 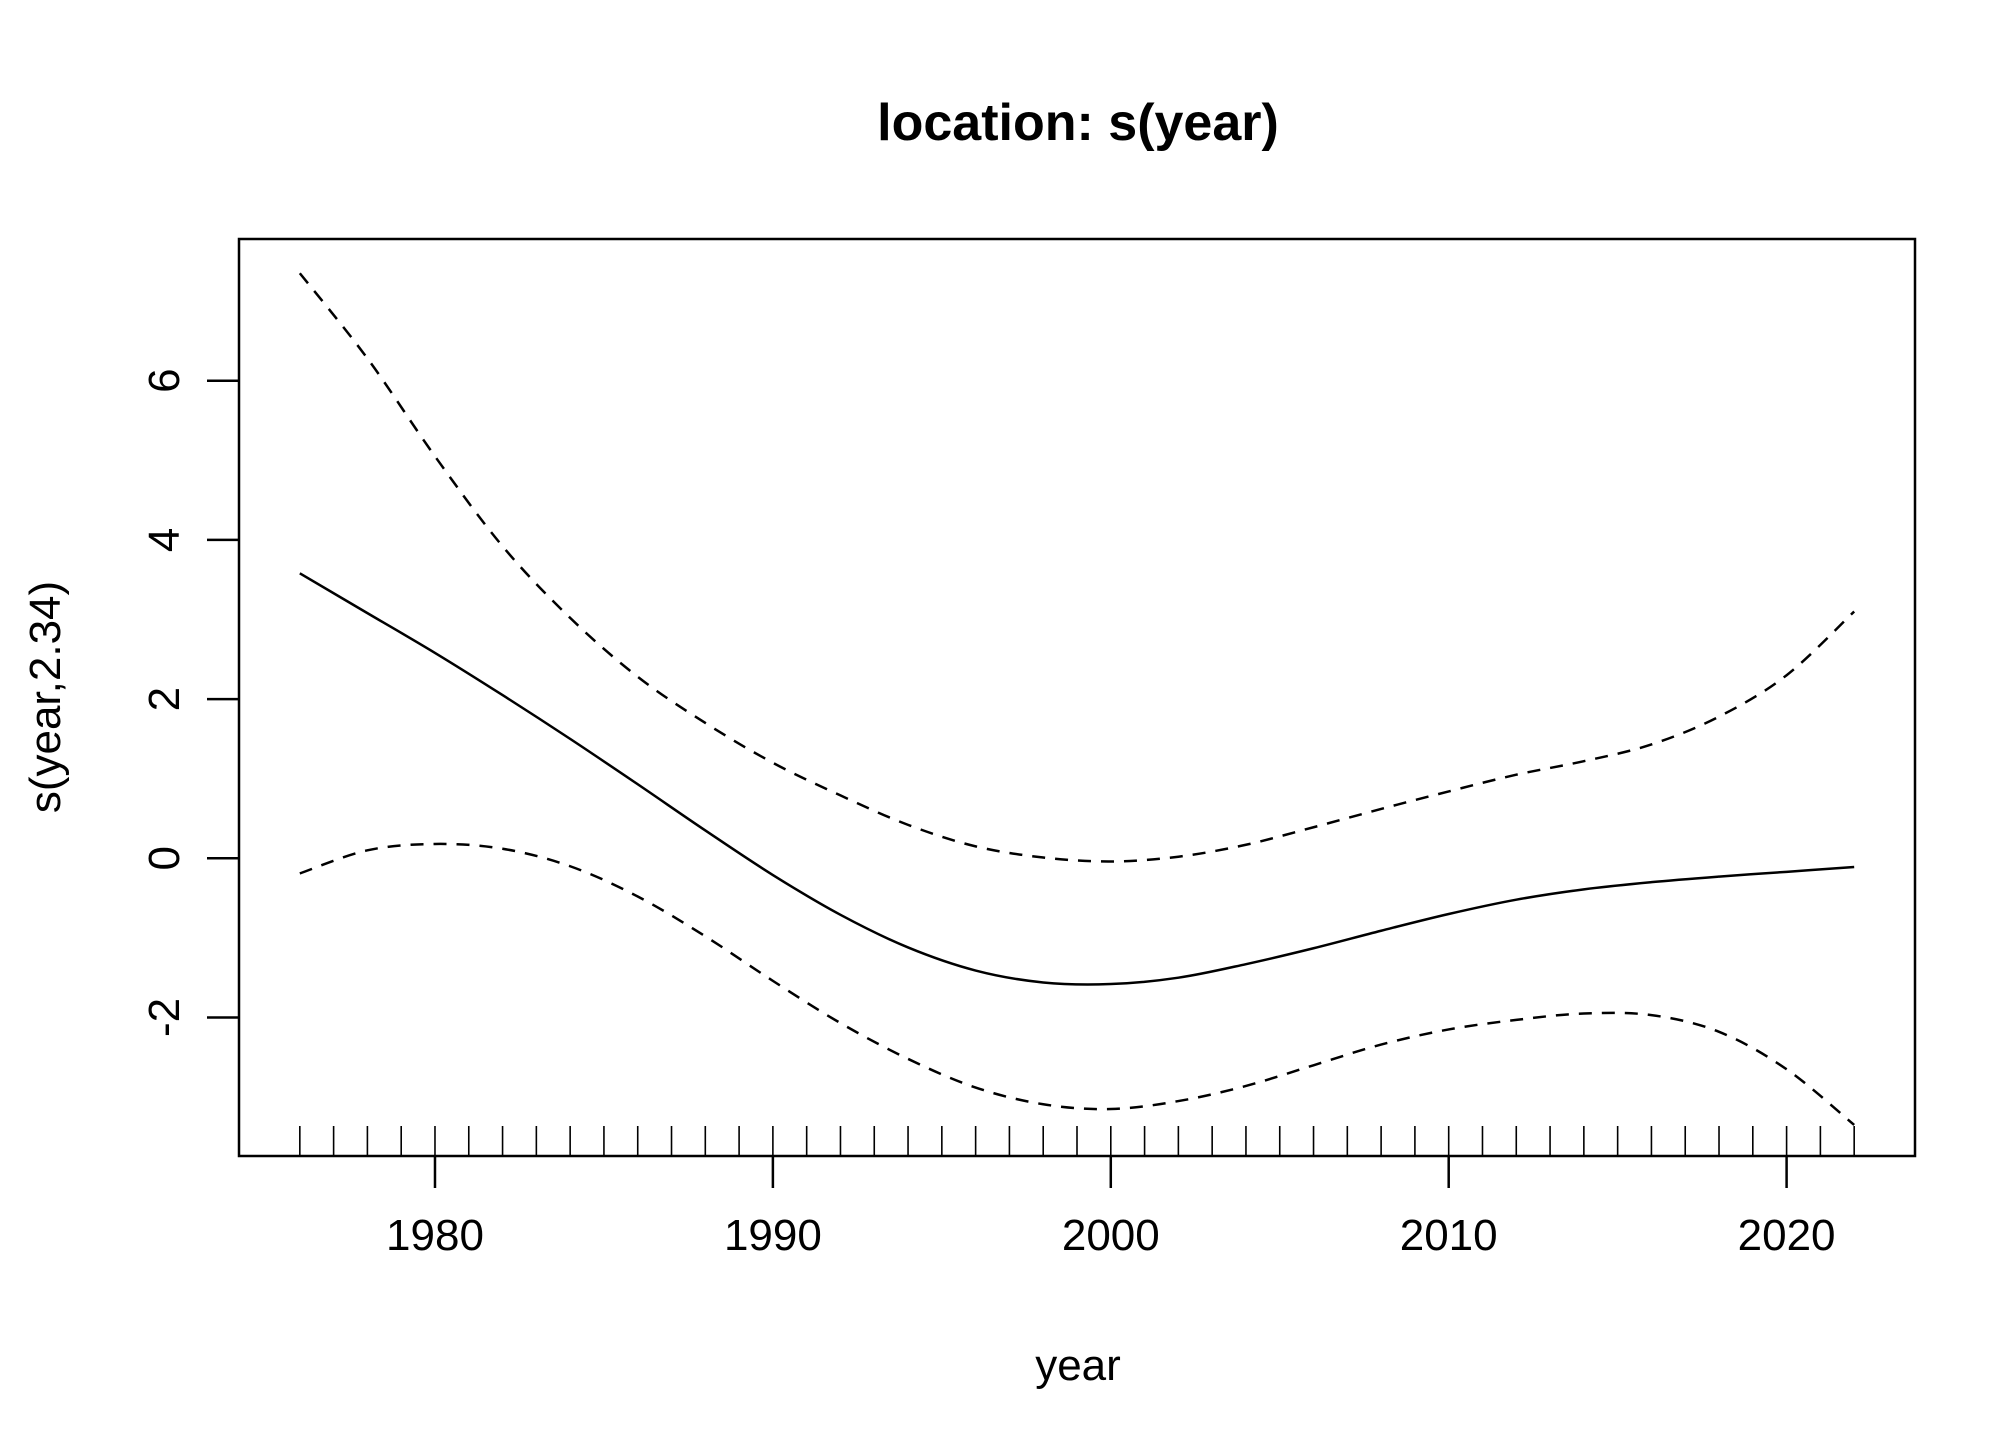 I want to click on y-tick-label: -2, so click(x=164, y=1017).